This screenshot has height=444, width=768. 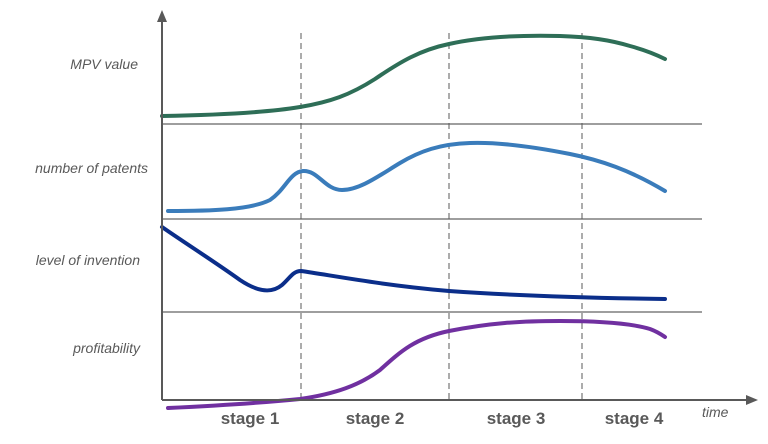 What do you see at coordinates (413, 263) in the screenshot?
I see `level-of-invention-curve` at bounding box center [413, 263].